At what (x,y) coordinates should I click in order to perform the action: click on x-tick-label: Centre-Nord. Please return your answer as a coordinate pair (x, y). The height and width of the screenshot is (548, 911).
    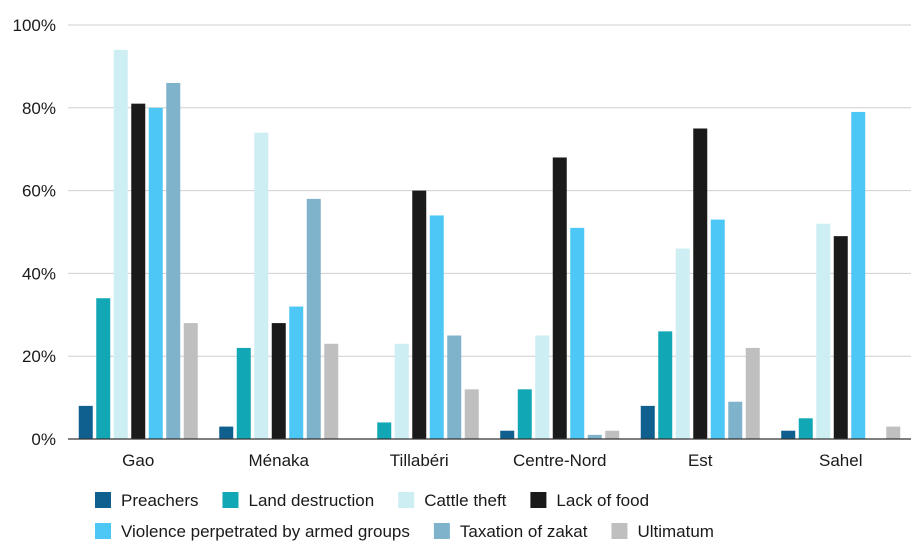
    Looking at the image, I should click on (560, 460).